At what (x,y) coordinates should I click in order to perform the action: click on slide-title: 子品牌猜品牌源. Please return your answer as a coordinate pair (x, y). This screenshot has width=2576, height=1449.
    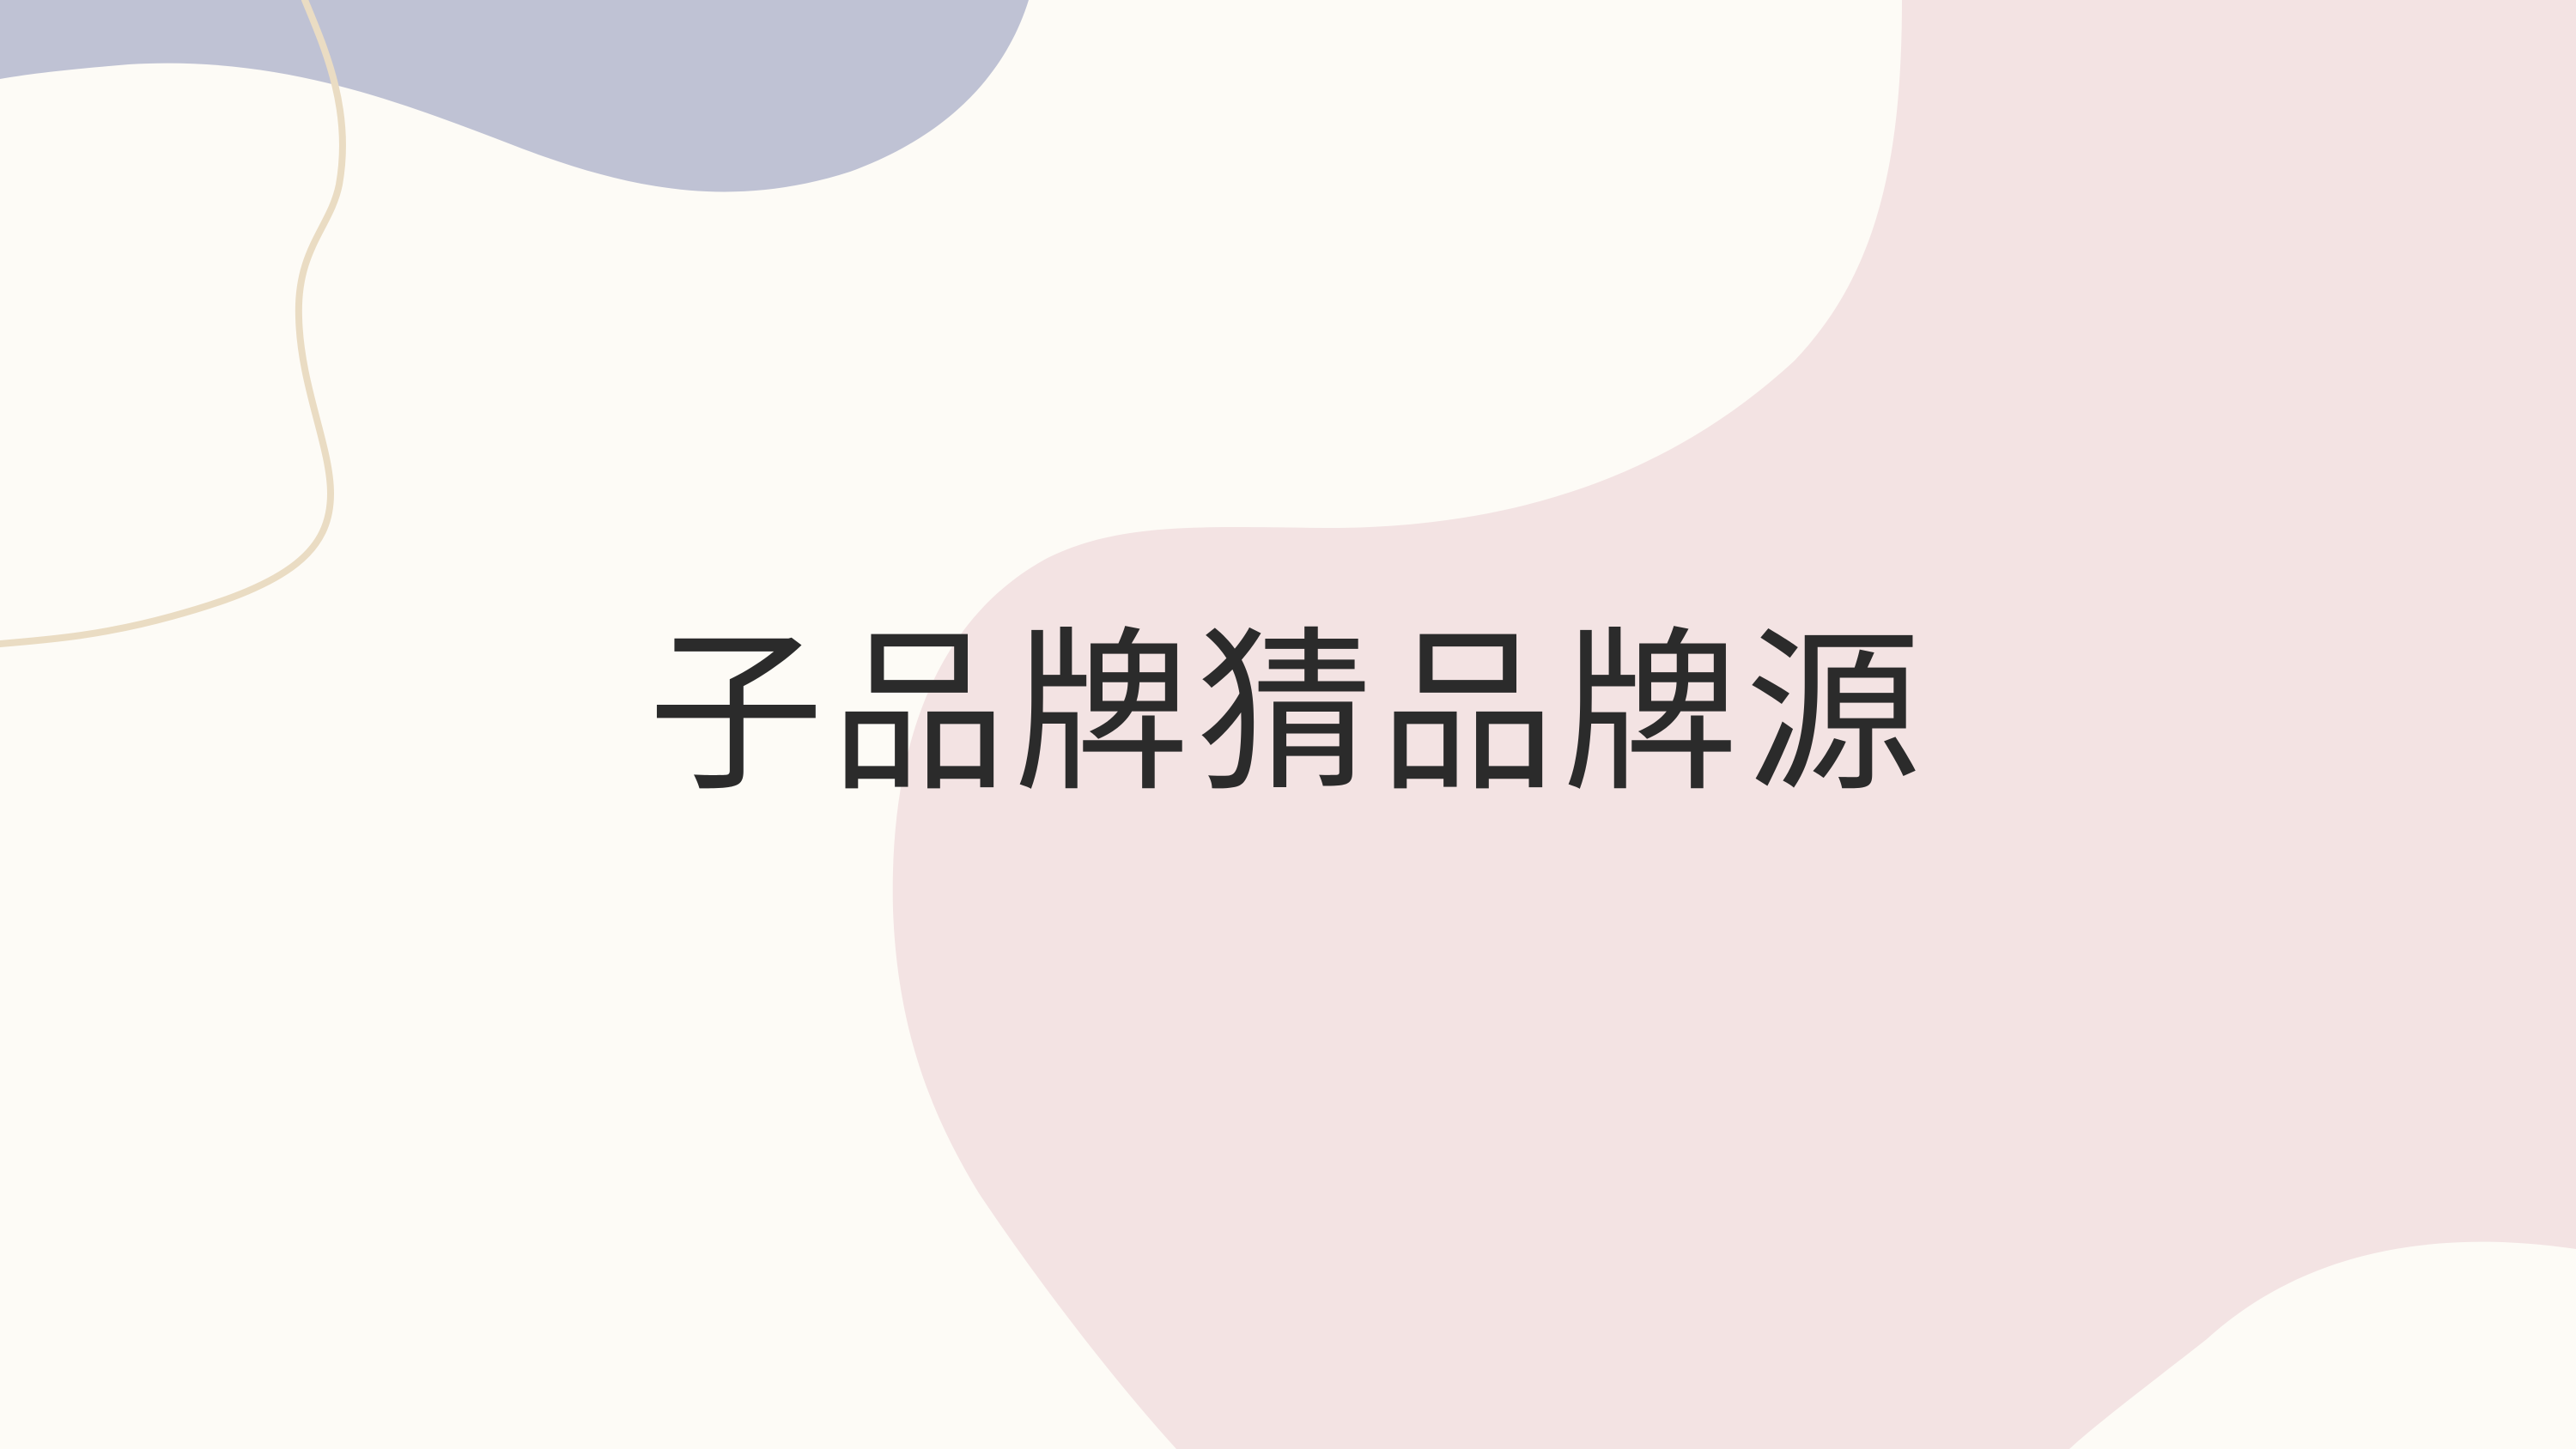
    Looking at the image, I should click on (1288, 714).